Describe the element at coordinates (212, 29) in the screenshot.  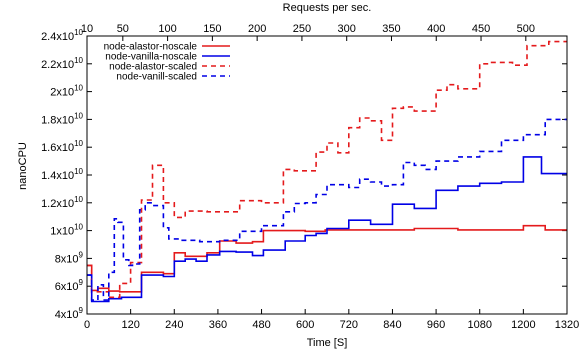
I see `top-tick-label: 150` at that location.